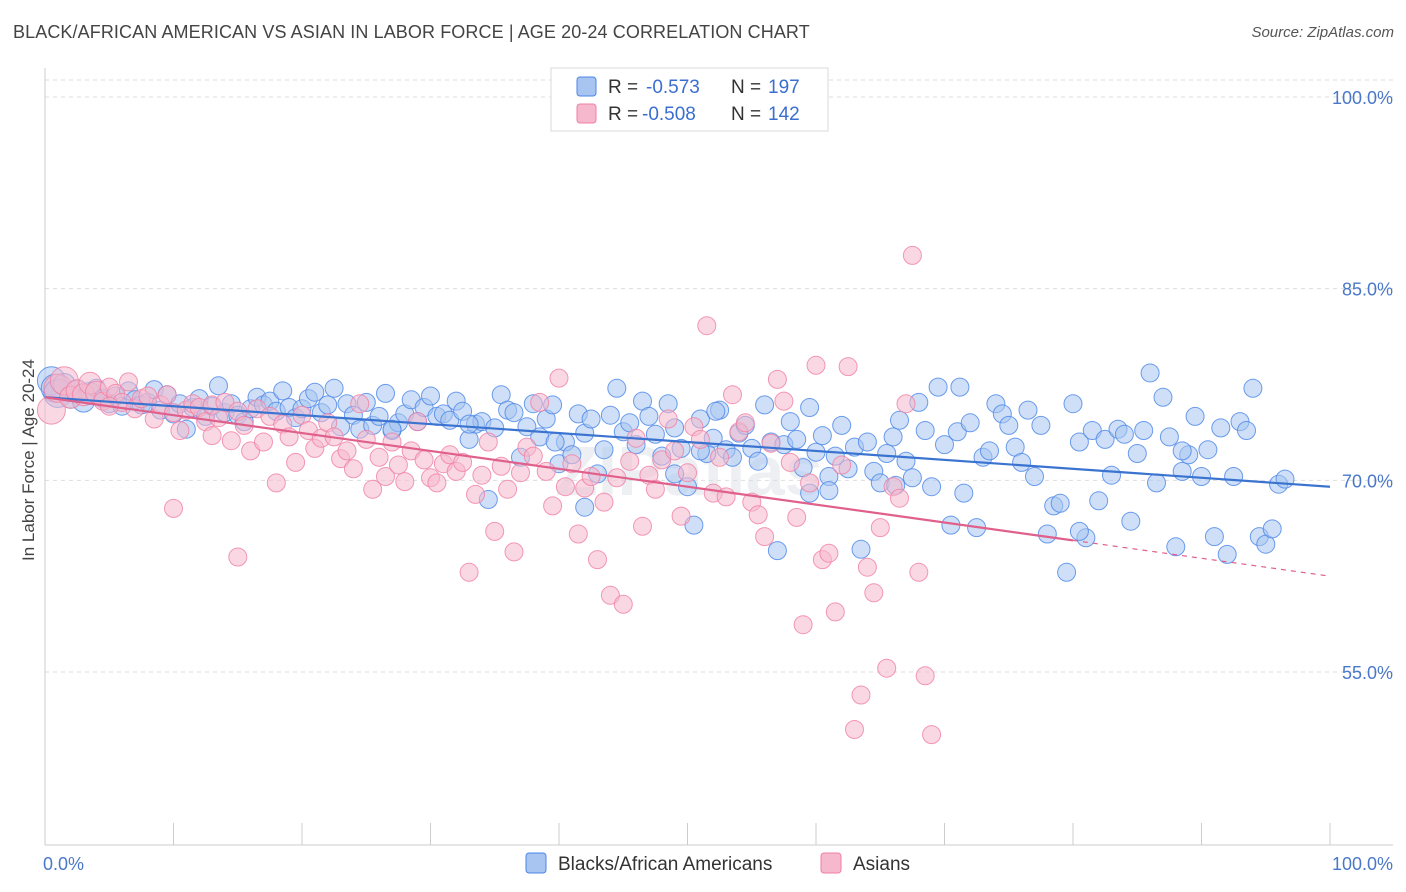 The image size is (1406, 892). What do you see at coordinates (687, 442) in the screenshot?
I see `trend-line-blacks` at bounding box center [687, 442].